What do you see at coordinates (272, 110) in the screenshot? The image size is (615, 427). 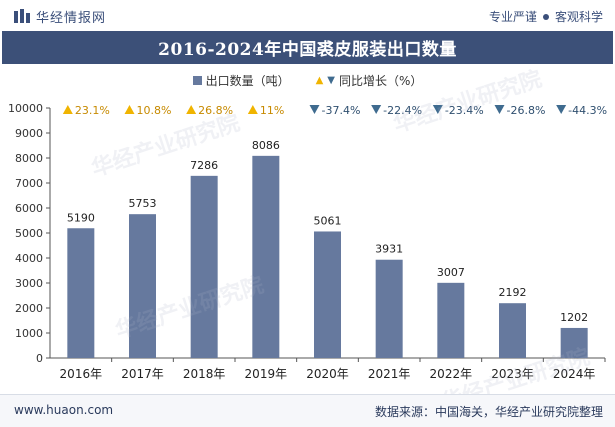 I see `growth-label: 11%` at bounding box center [272, 110].